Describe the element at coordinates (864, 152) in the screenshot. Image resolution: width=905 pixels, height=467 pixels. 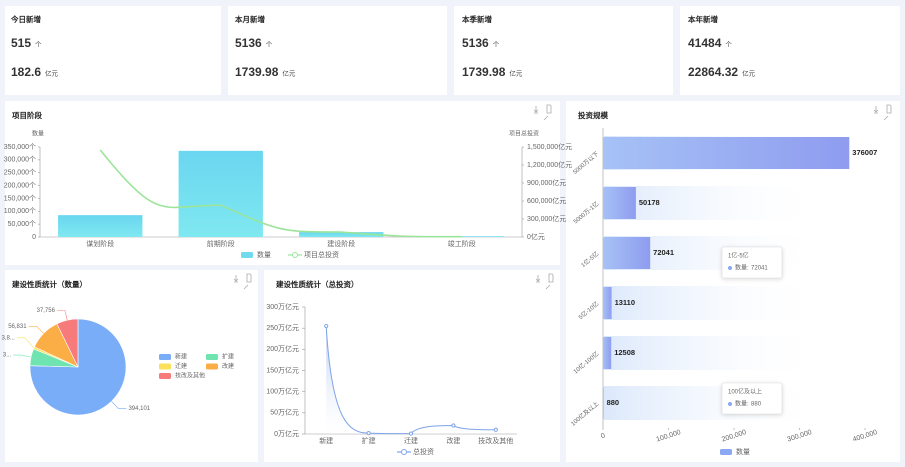
I see `data-label: 376007` at that location.